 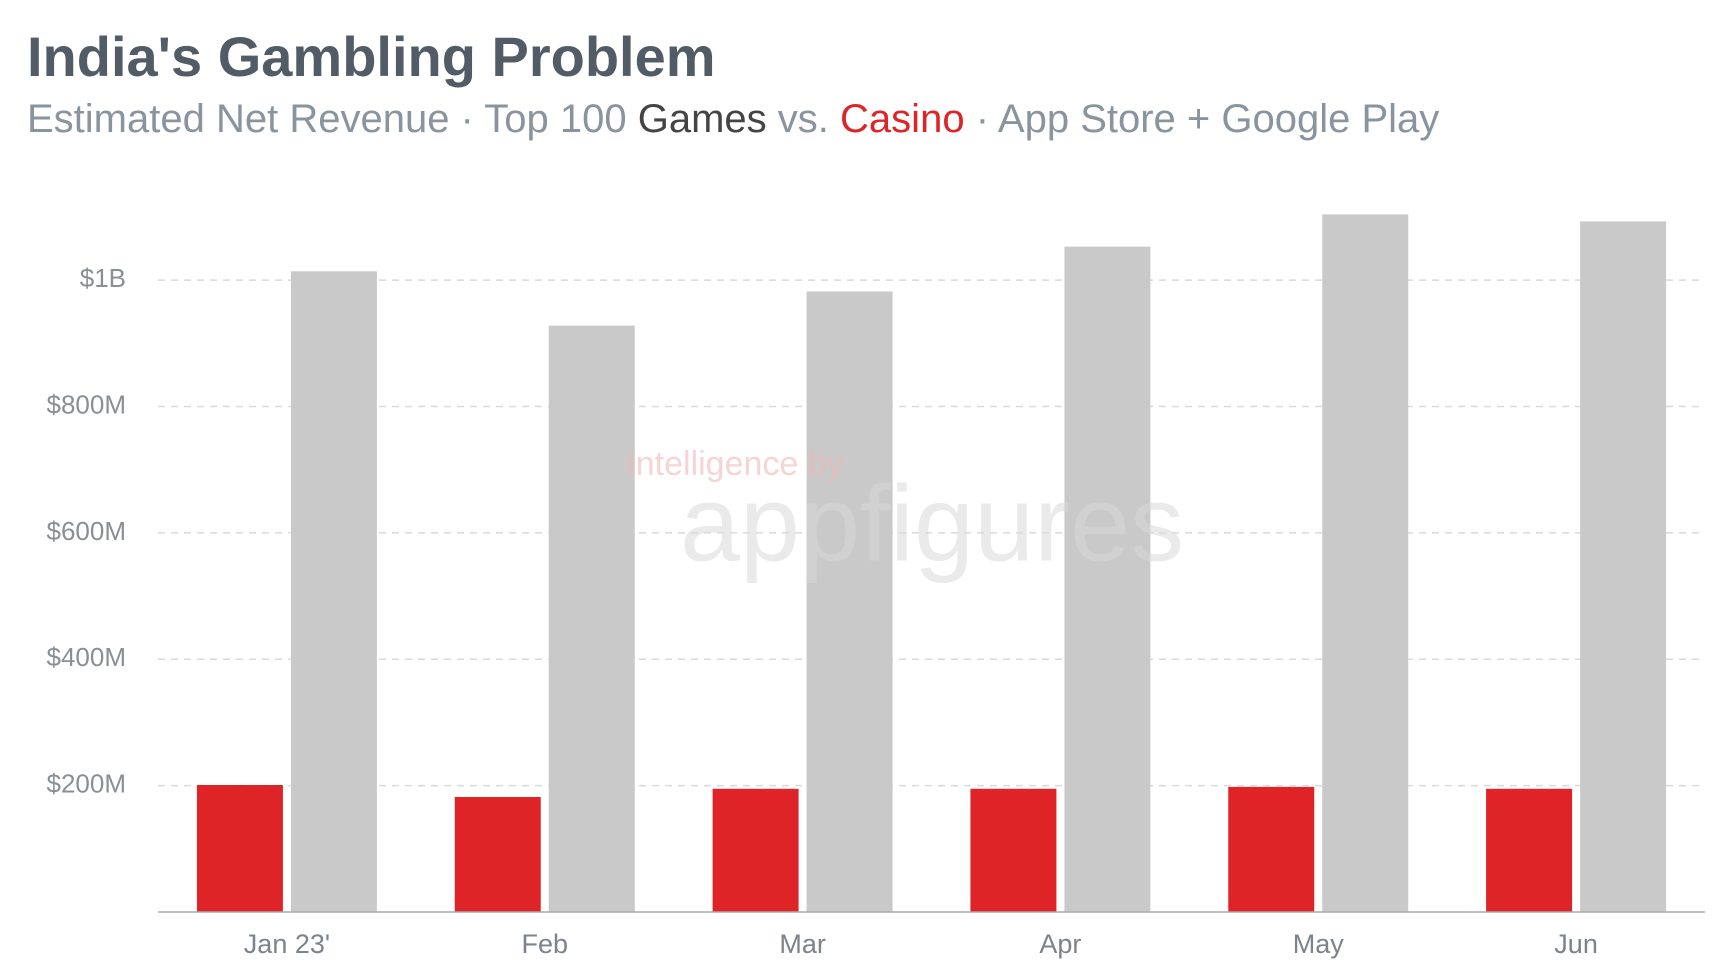 What do you see at coordinates (803, 119) in the screenshot?
I see `subtitle-part: vs.` at bounding box center [803, 119].